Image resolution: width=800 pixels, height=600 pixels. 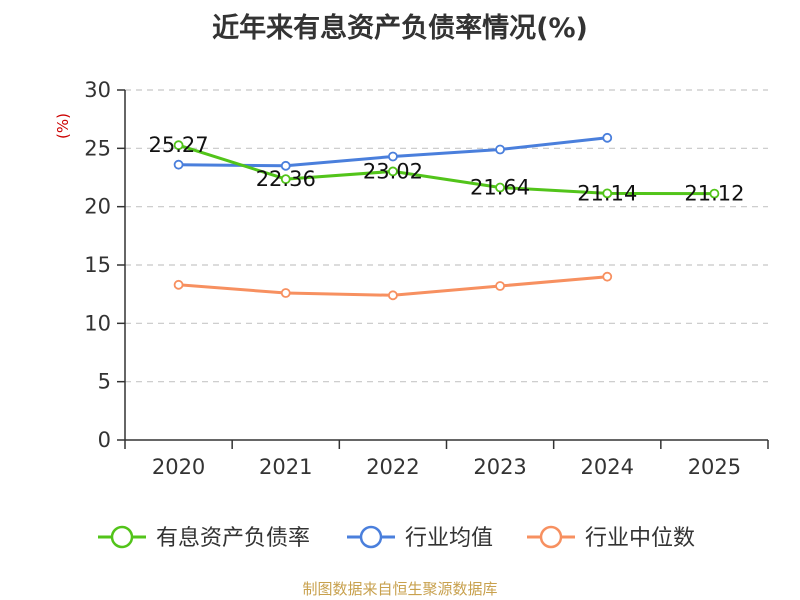 I want to click on y-tick-label: 15, so click(x=97, y=265).